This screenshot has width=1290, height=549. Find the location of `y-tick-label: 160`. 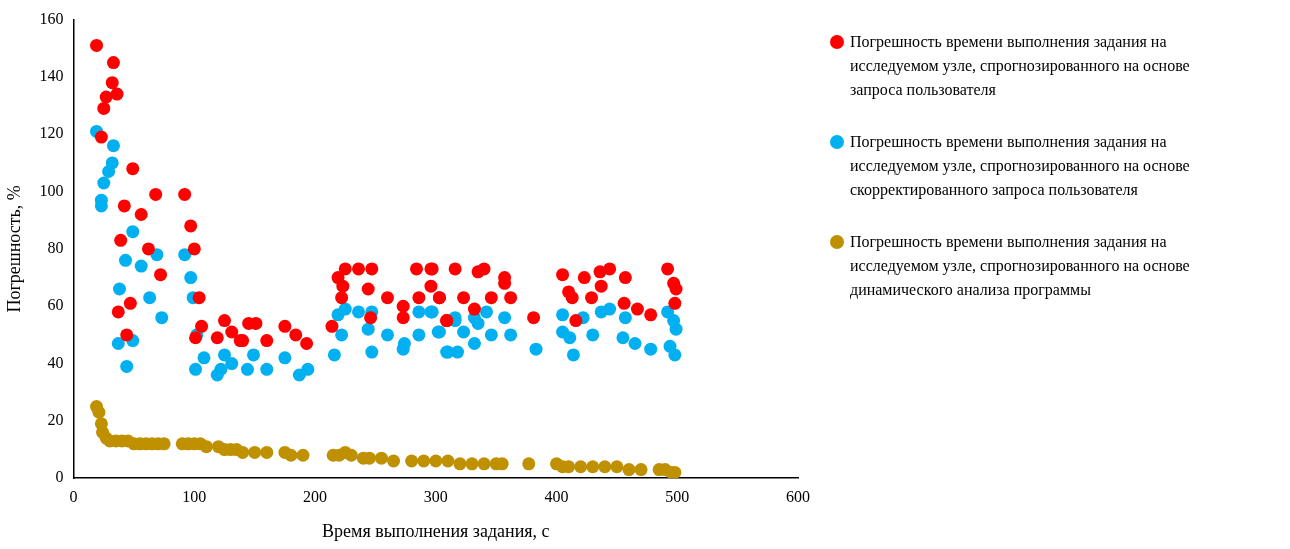

y-tick-label: 160 is located at coordinates (51, 18).